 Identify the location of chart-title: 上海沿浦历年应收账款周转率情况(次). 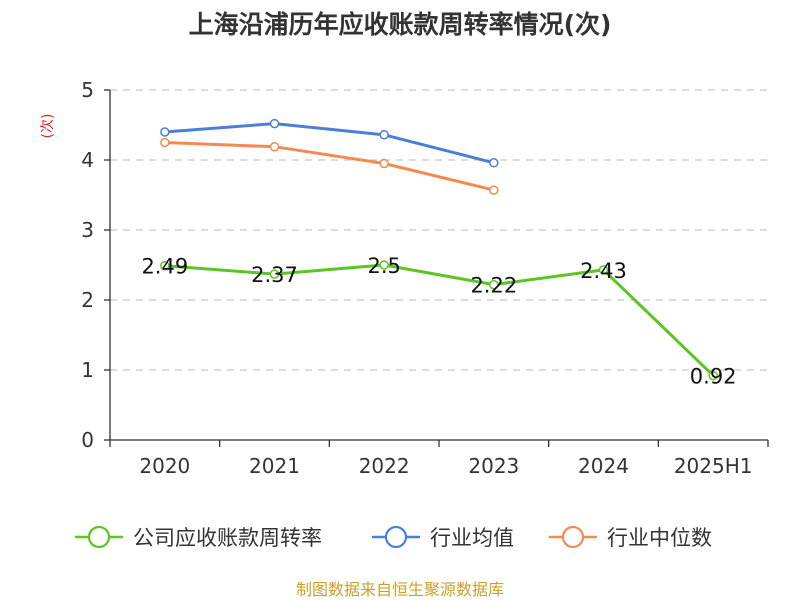
(400, 24).